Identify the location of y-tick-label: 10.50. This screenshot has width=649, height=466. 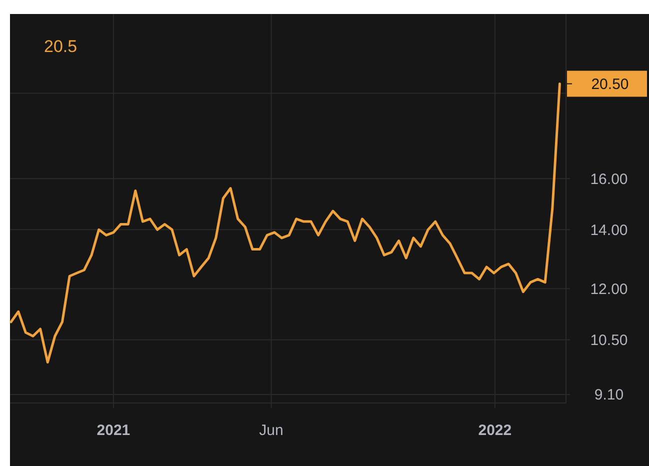
(609, 340).